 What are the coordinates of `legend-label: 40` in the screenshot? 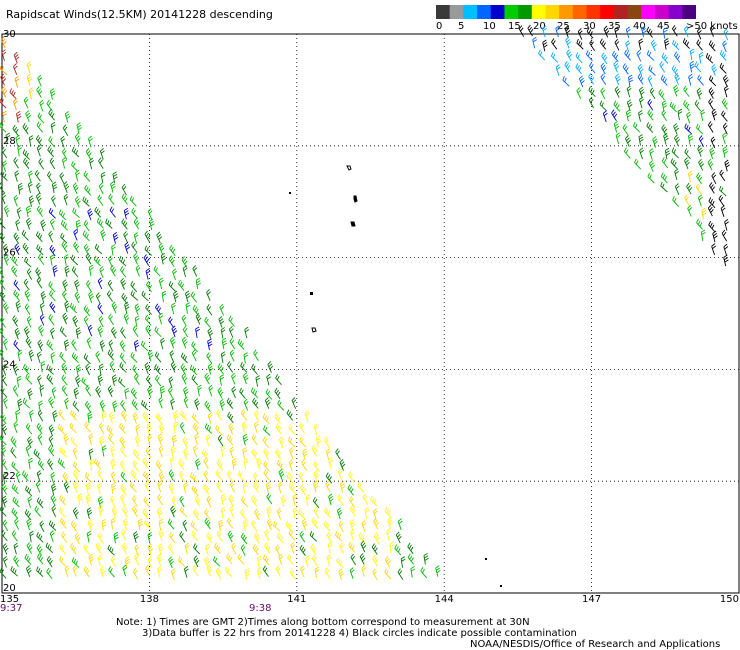 It's located at (639, 26).